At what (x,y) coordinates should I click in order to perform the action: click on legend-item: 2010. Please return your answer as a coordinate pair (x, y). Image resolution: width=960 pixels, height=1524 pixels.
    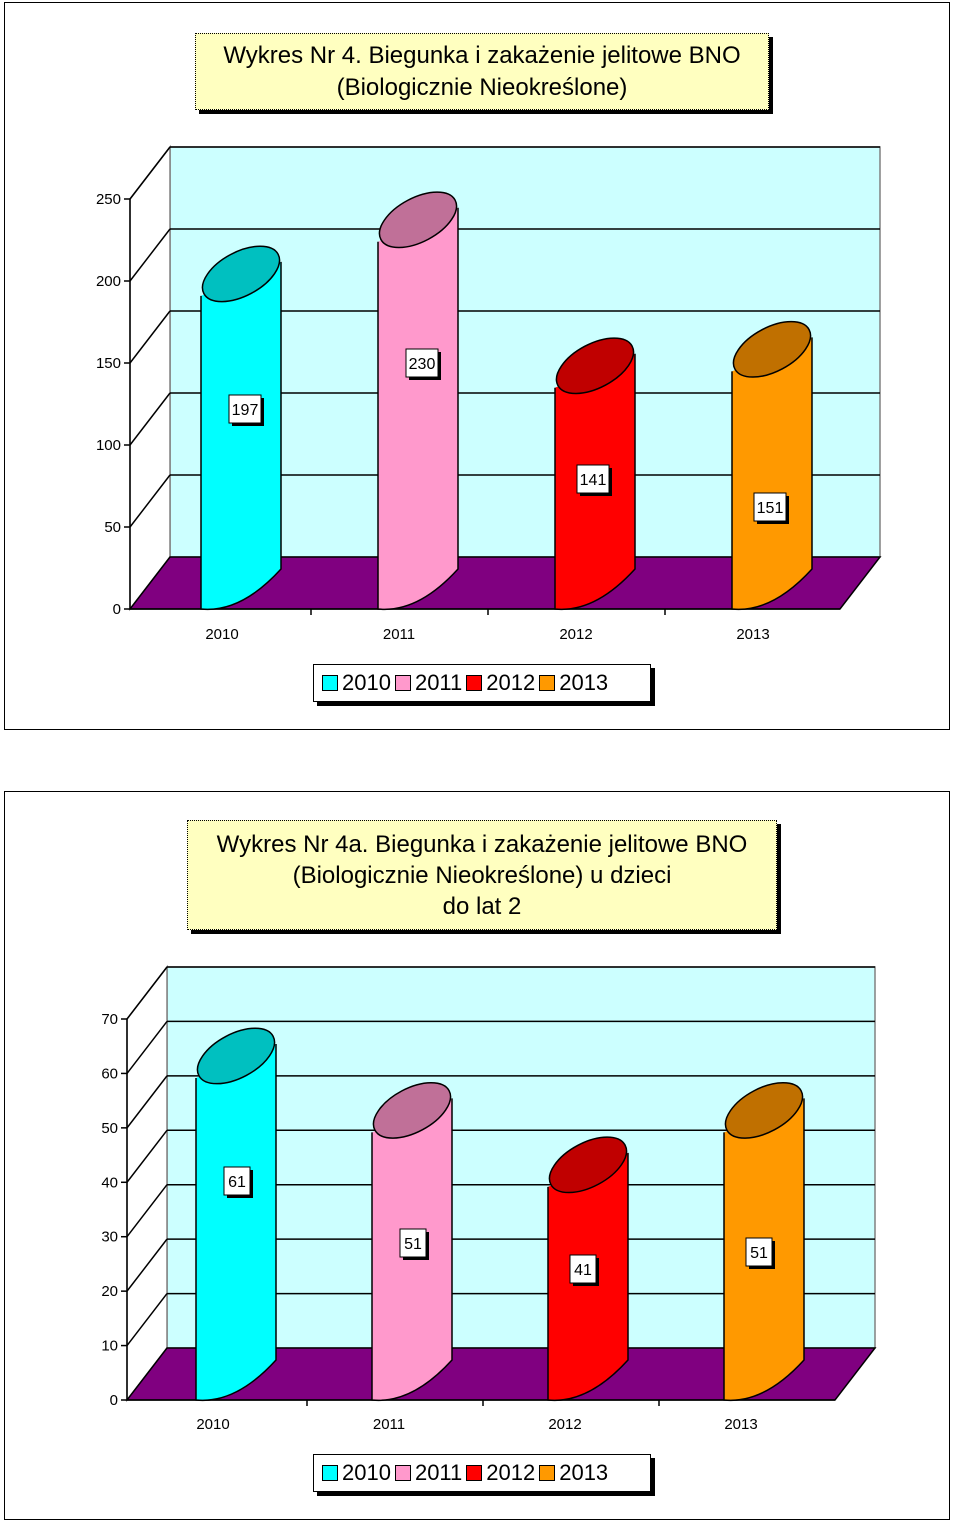
    Looking at the image, I should click on (356, 1473).